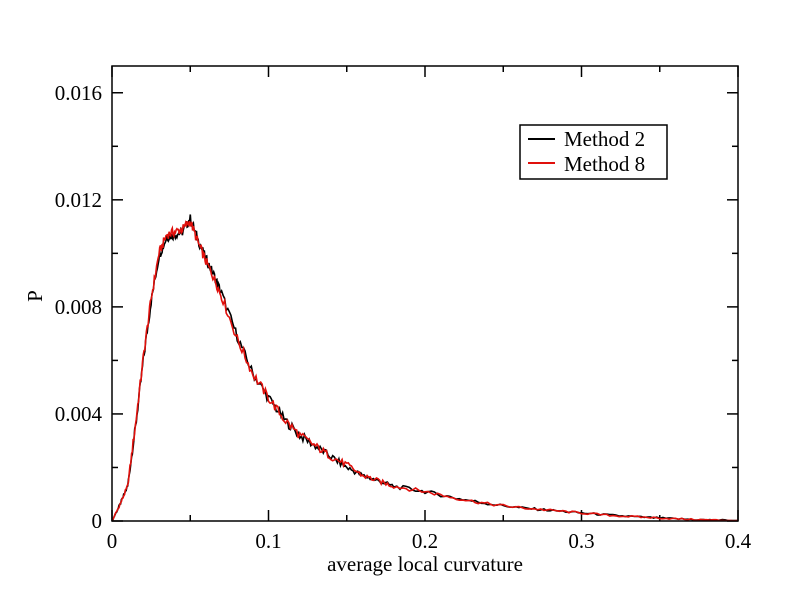  I want to click on y-tick-label: 0.016, so click(78, 93).